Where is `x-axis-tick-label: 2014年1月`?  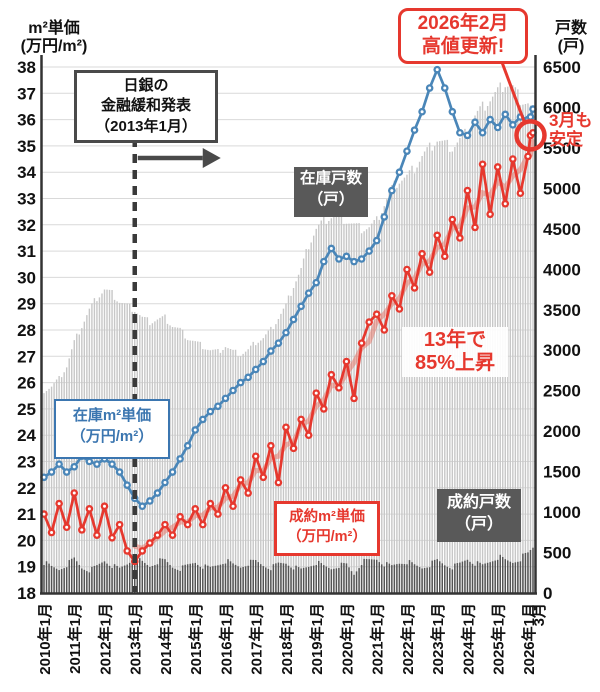
x-axis-tick-label: 2014年1月 is located at coordinates (166, 639).